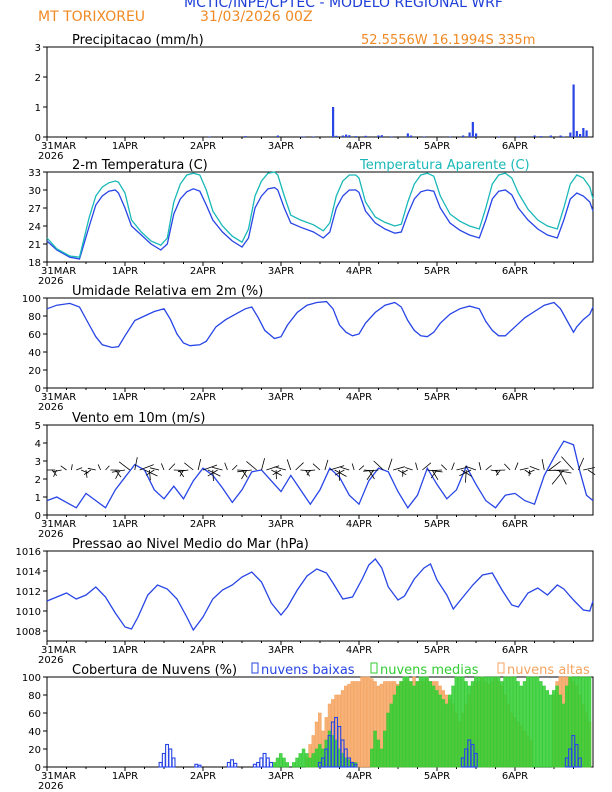 Image resolution: width=612 pixels, height=792 pixels. What do you see at coordinates (28, 592) in the screenshot?
I see `y-tick-label-pressure: 1012` at bounding box center [28, 592].